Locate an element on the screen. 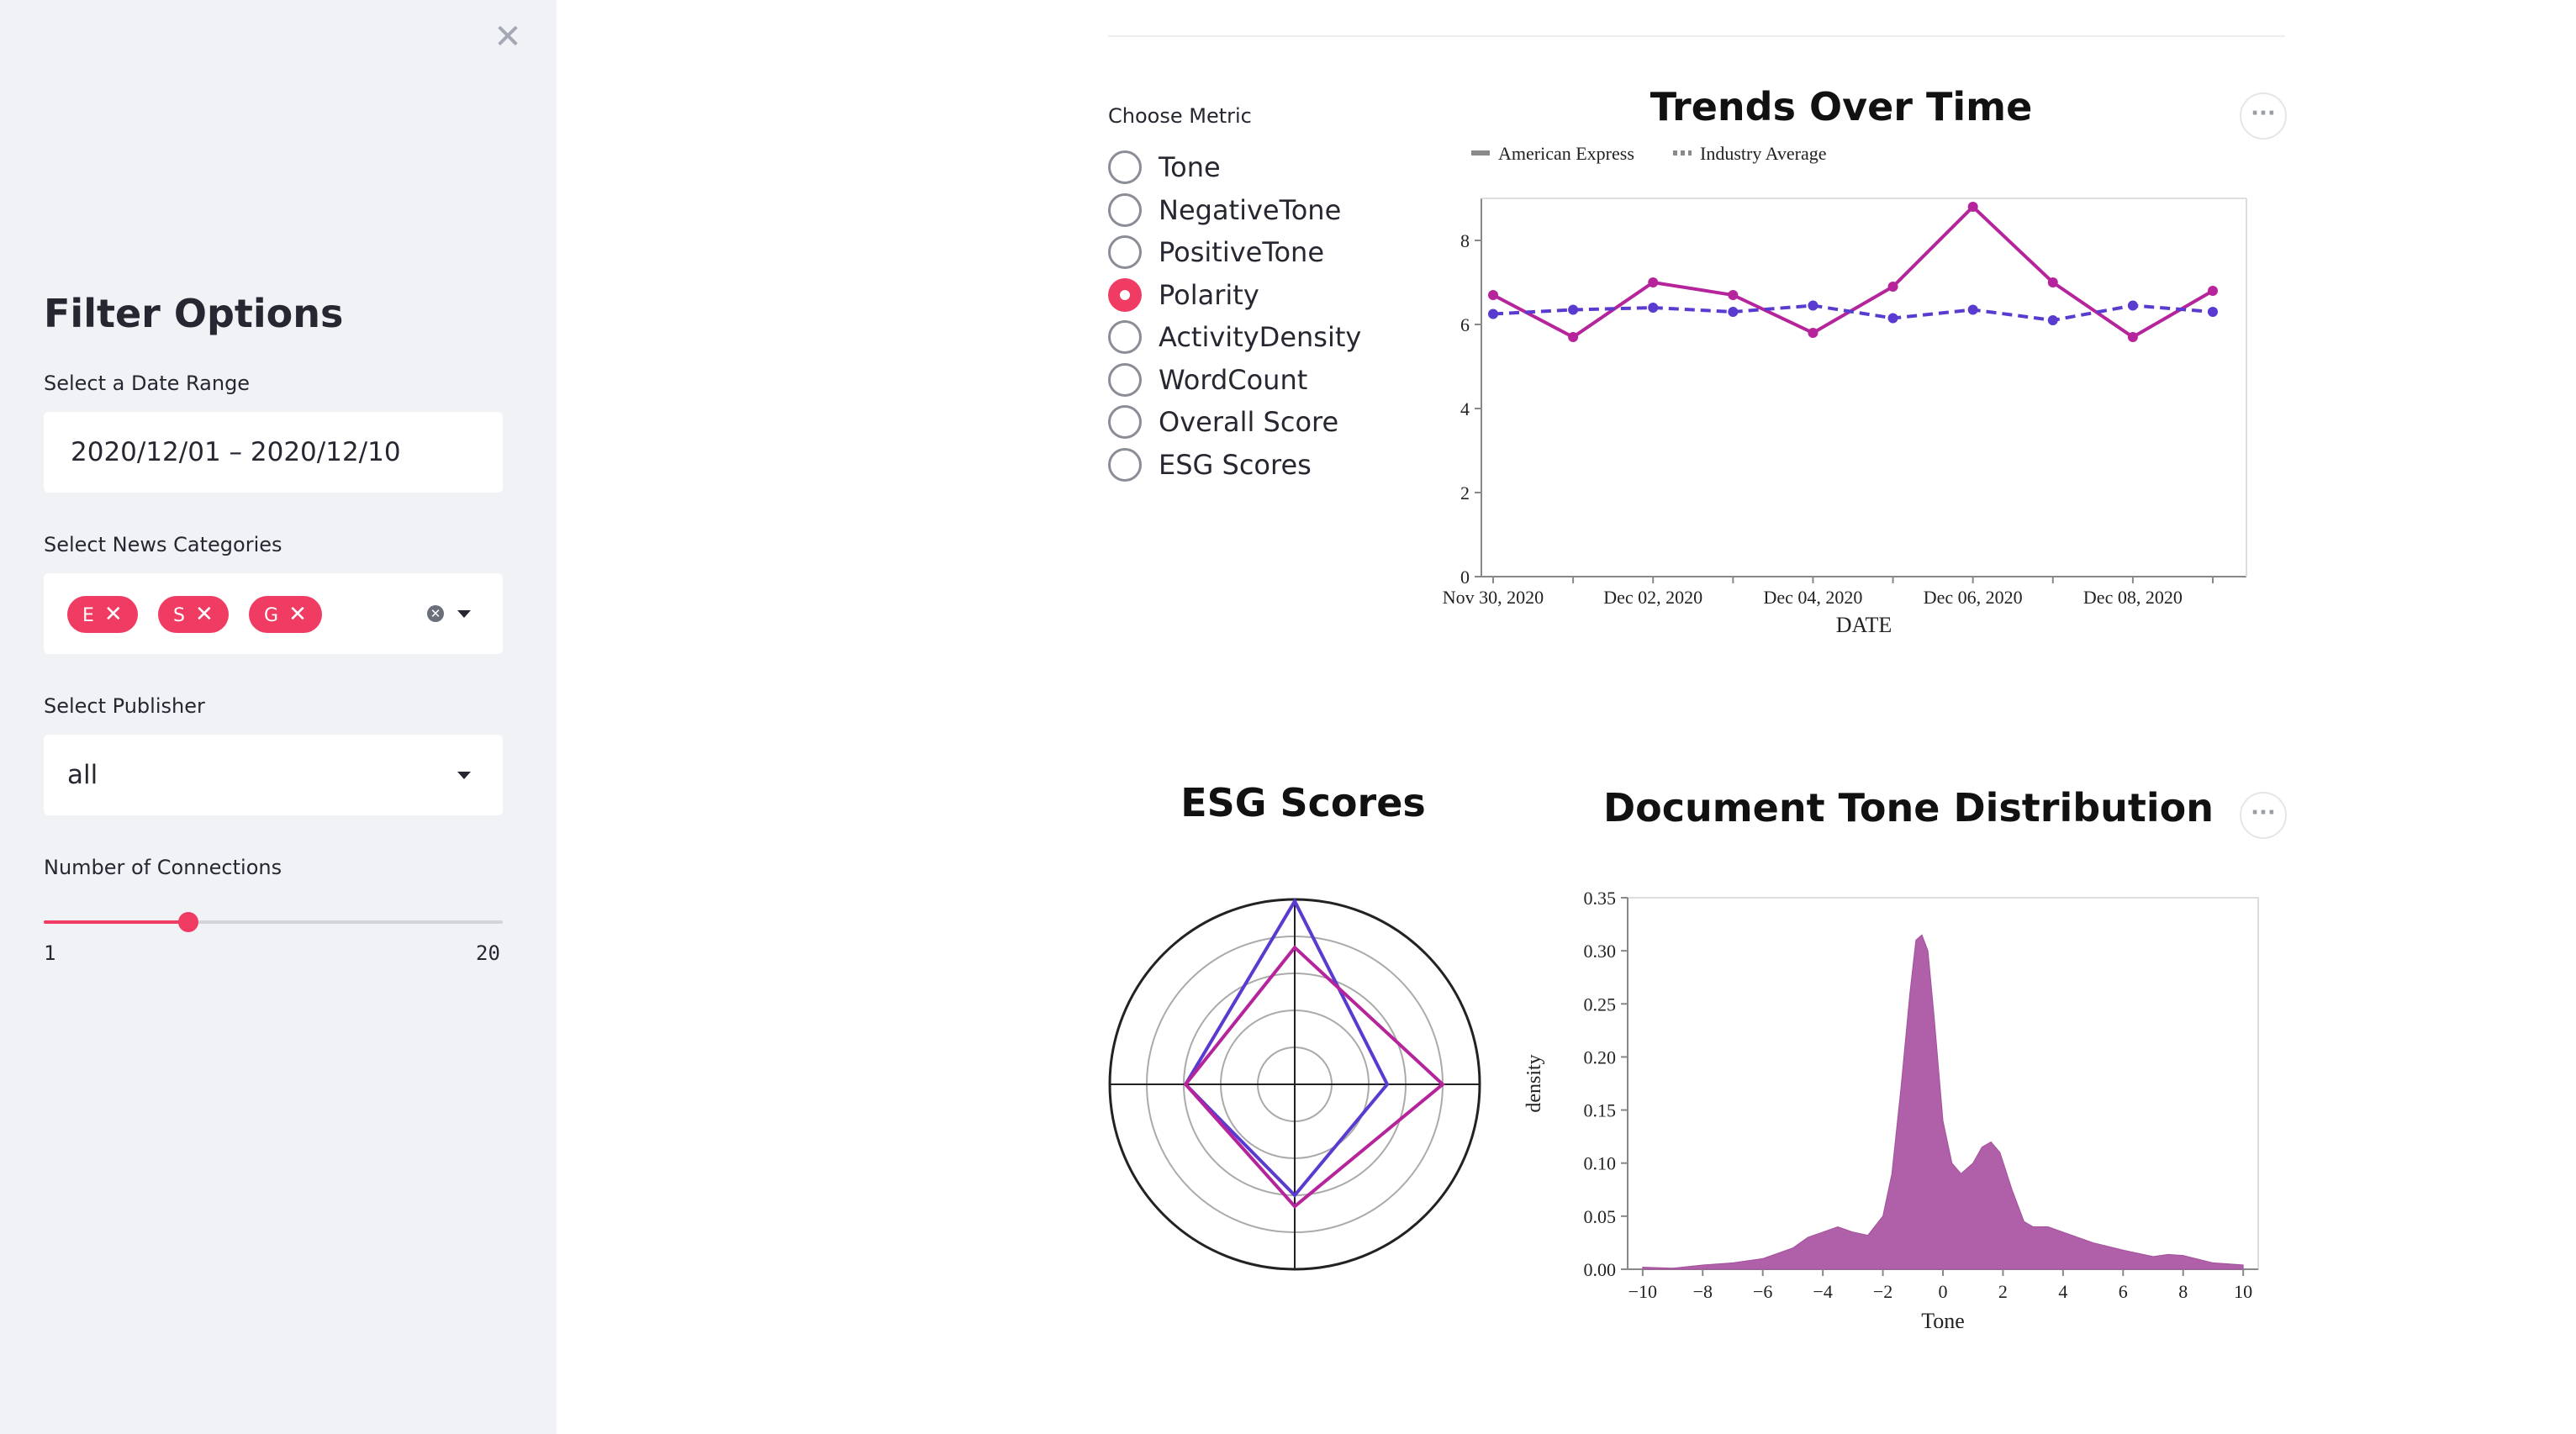 The height and width of the screenshot is (1434, 2576). category-chip-s: S ✕ is located at coordinates (193, 614).